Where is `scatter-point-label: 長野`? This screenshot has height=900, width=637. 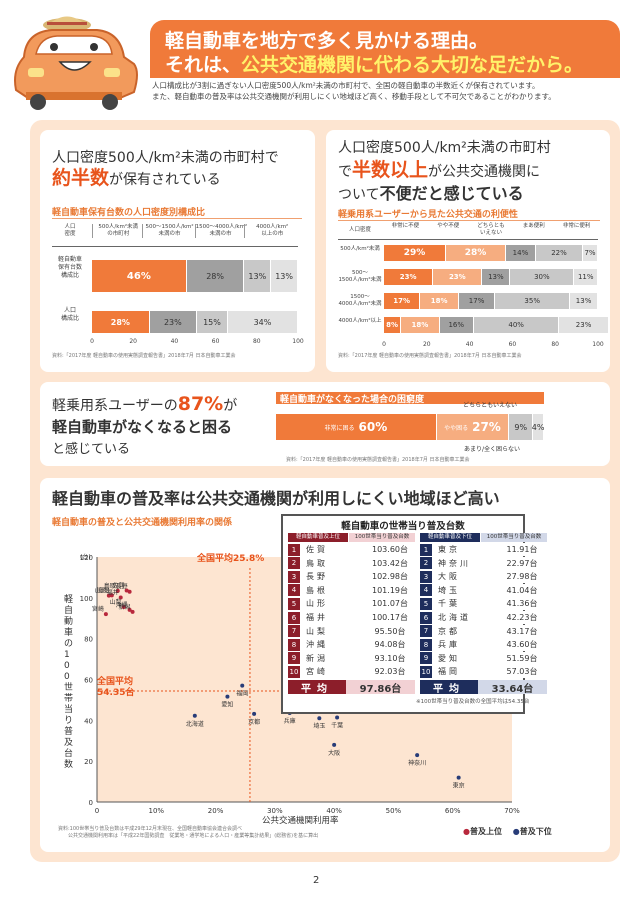 scatter-point-label: 長野 is located at coordinates (122, 587).